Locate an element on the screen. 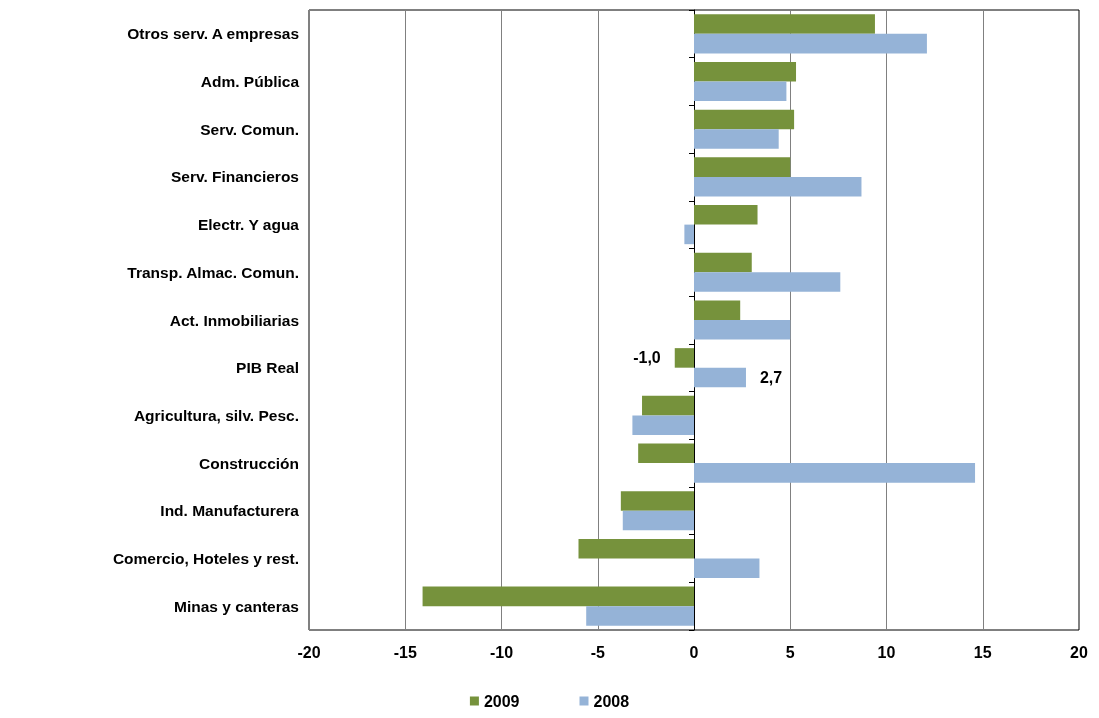 The image size is (1099, 718). y-tick-label: Electr. Y agua is located at coordinates (248, 225).